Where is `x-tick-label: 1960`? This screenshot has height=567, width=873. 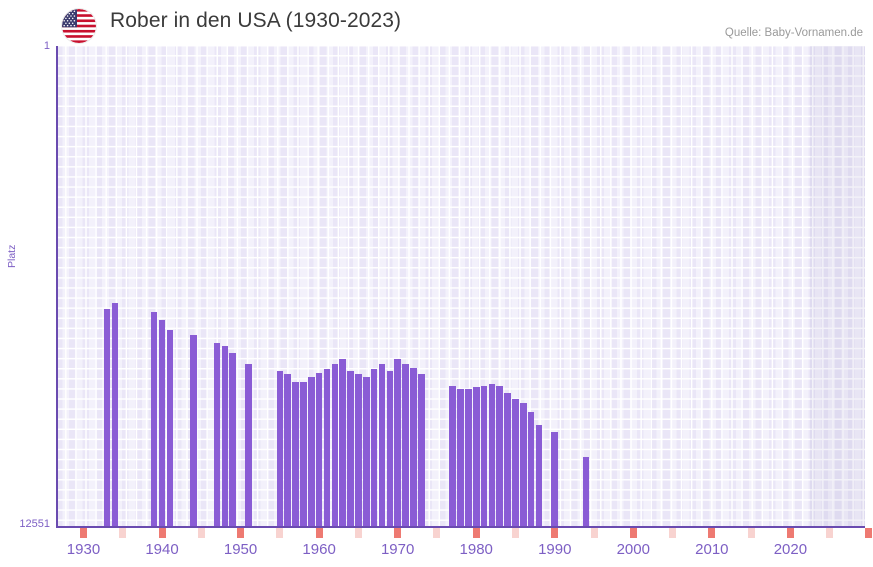
x-tick-label: 1960 is located at coordinates (319, 549).